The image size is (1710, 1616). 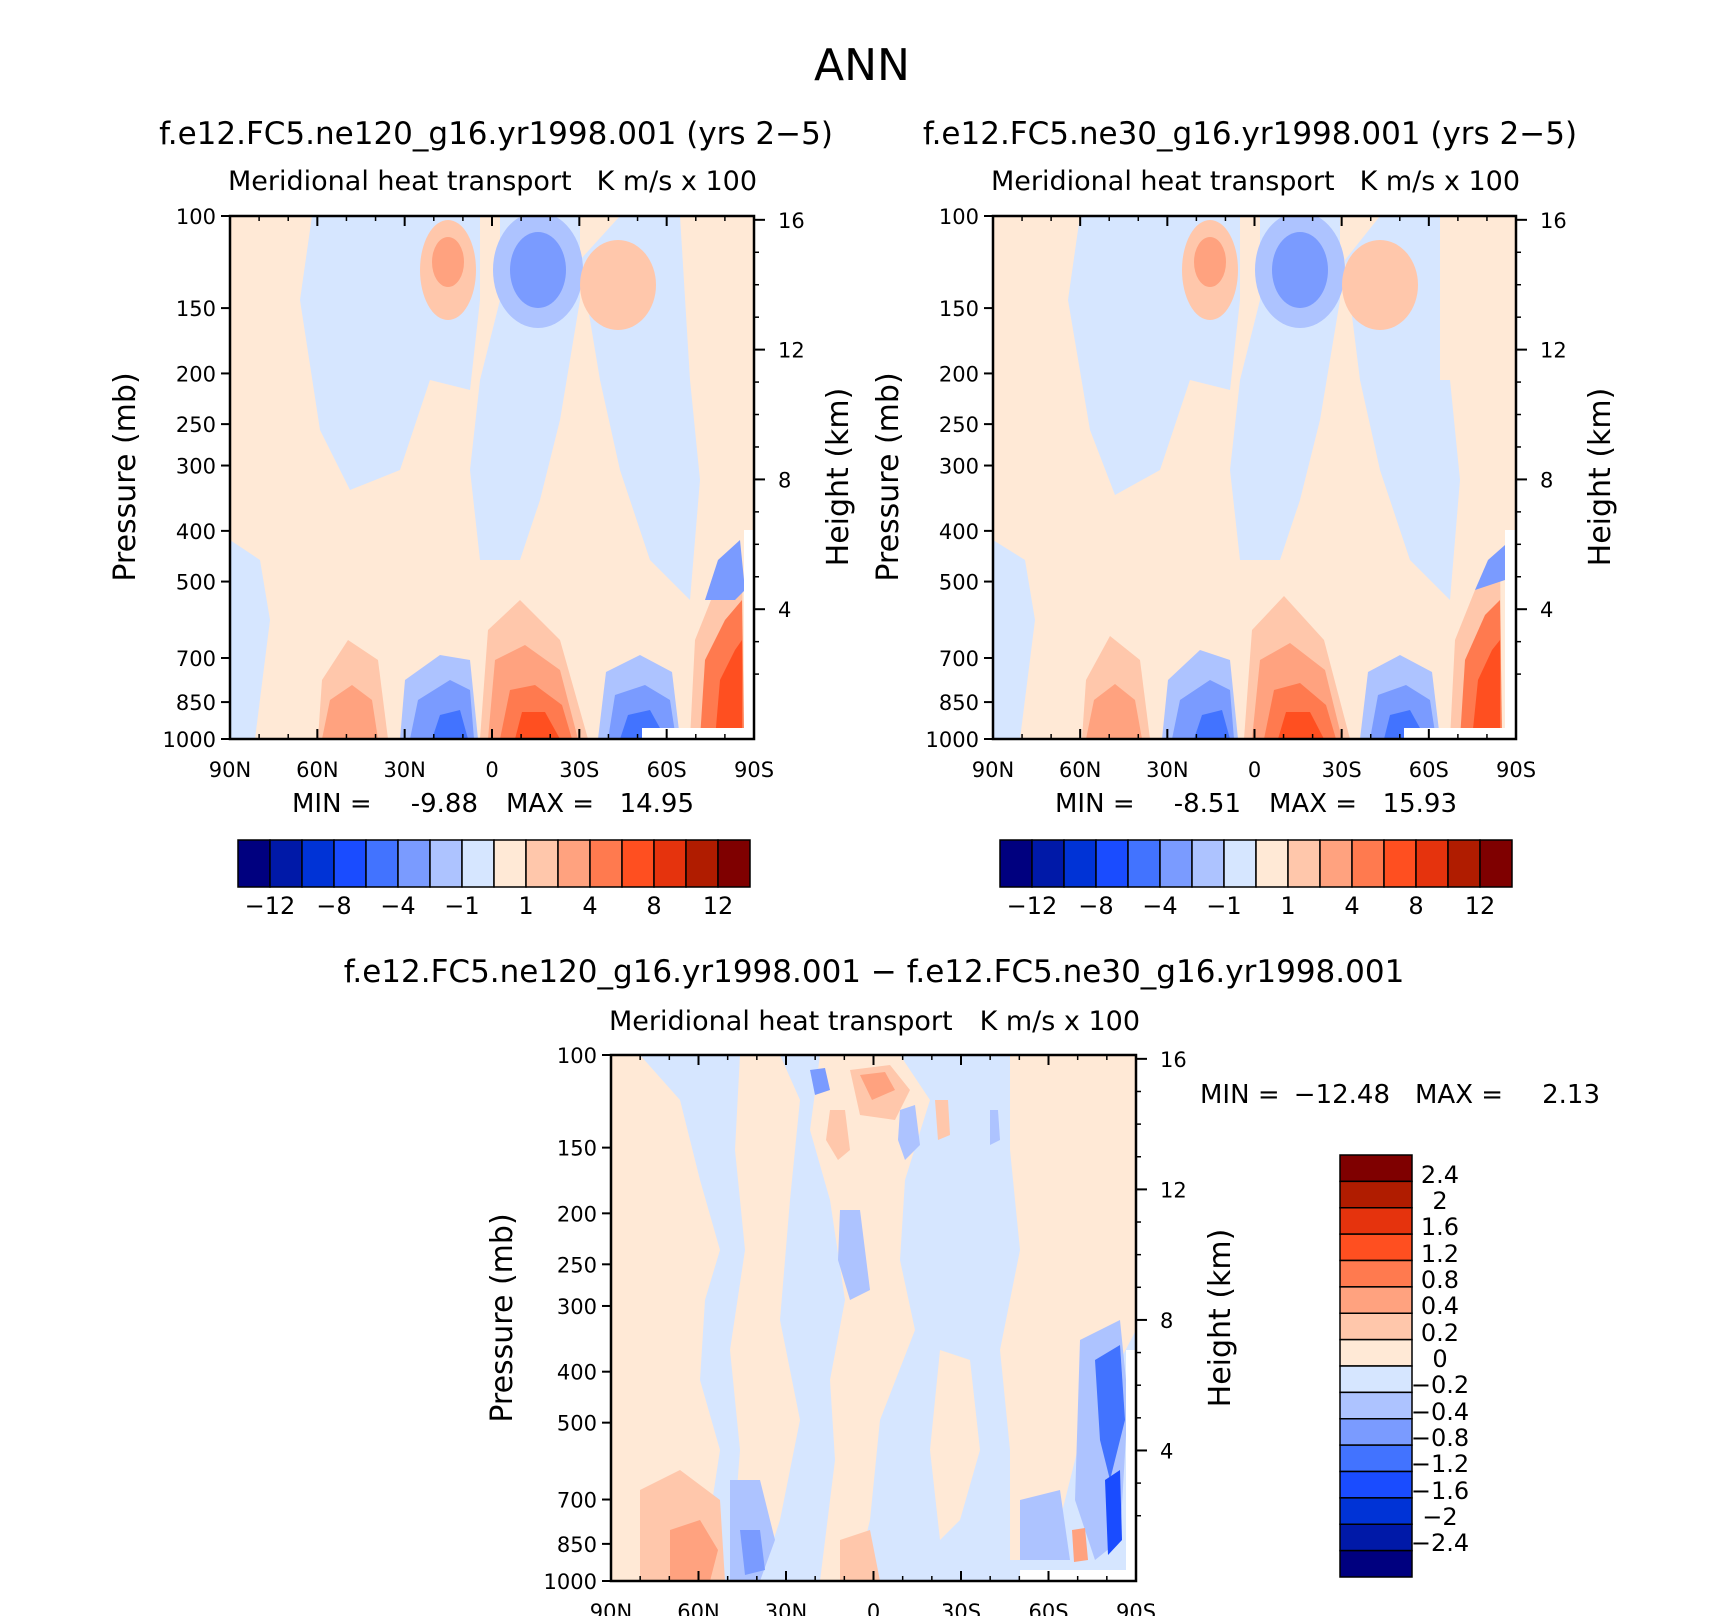 What do you see at coordinates (1480, 906) in the screenshot?
I see `colorbar-label: 12` at bounding box center [1480, 906].